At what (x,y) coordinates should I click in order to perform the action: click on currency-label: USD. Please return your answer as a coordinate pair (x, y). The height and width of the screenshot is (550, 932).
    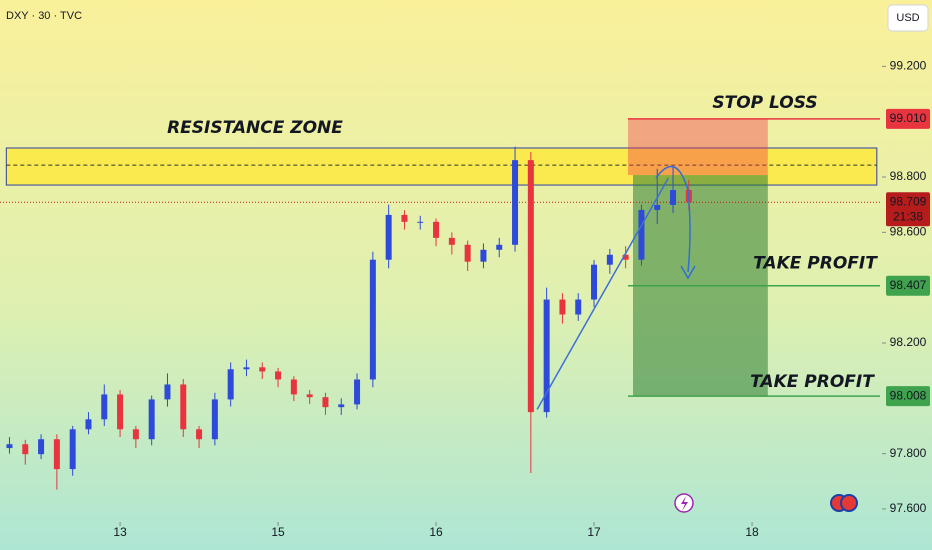
    Looking at the image, I should click on (907, 18).